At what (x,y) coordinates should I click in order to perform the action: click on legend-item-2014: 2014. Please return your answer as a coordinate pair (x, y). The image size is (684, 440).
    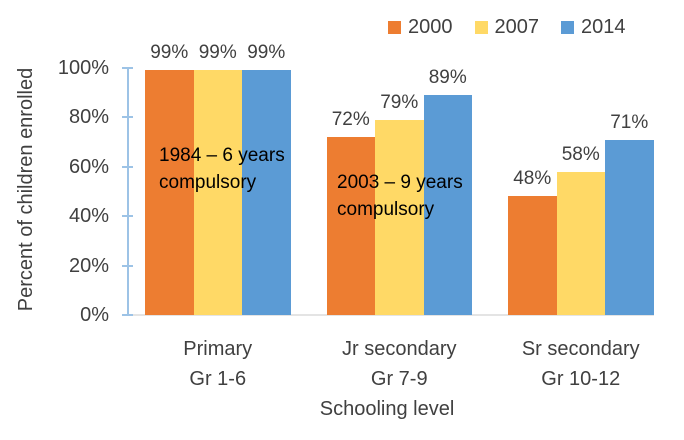
    Looking at the image, I should click on (593, 27).